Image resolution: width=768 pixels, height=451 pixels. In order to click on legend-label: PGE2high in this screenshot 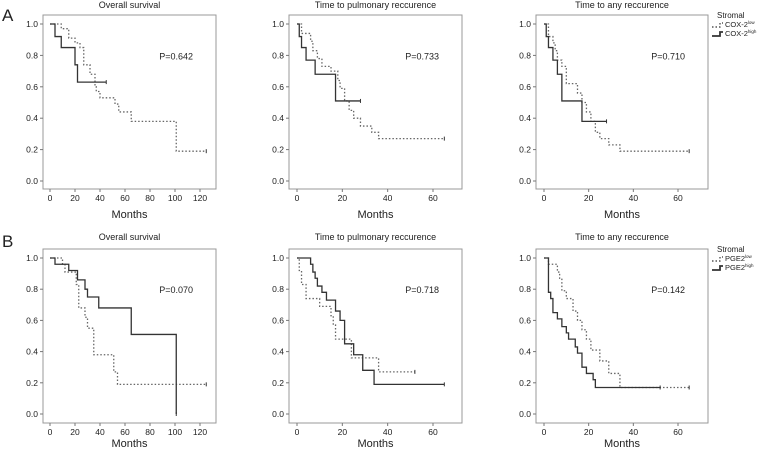, I will do `click(739, 267)`.